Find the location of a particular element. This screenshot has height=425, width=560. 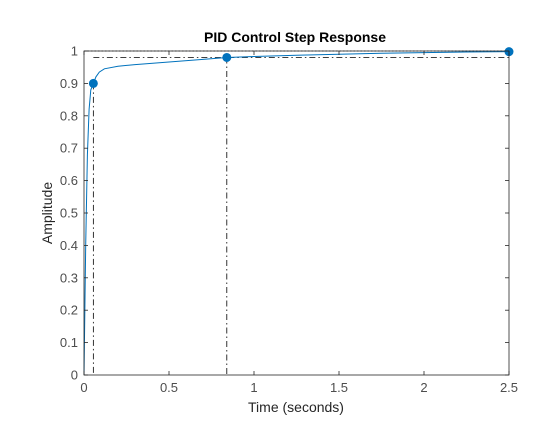

x-tick-label: 0.5 is located at coordinates (169, 387).